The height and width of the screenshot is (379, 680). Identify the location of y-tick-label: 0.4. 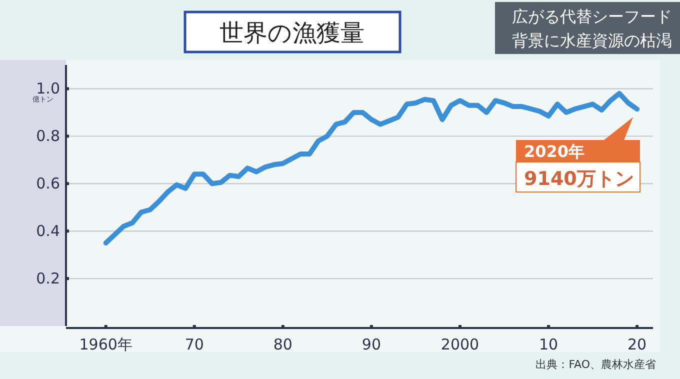
(48, 231).